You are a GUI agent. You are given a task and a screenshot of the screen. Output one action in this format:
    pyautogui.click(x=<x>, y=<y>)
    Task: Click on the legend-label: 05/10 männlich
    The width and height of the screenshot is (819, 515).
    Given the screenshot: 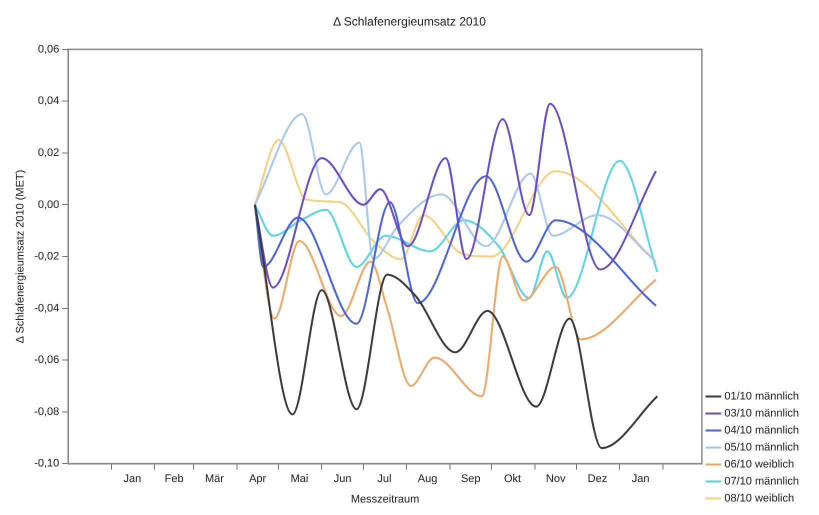 What is the action you would take?
    pyautogui.click(x=762, y=448)
    